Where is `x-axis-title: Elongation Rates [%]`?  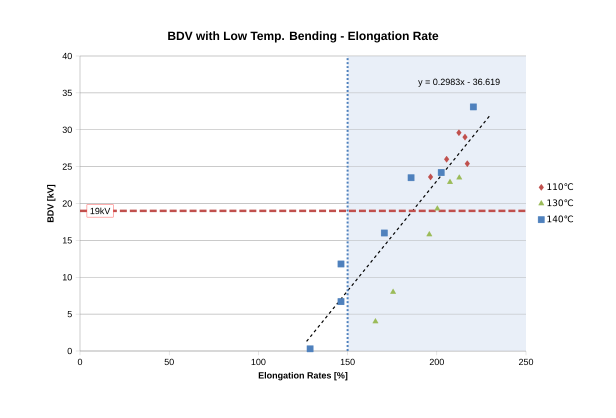 x-axis-title: Elongation Rates [%] is located at coordinates (303, 376).